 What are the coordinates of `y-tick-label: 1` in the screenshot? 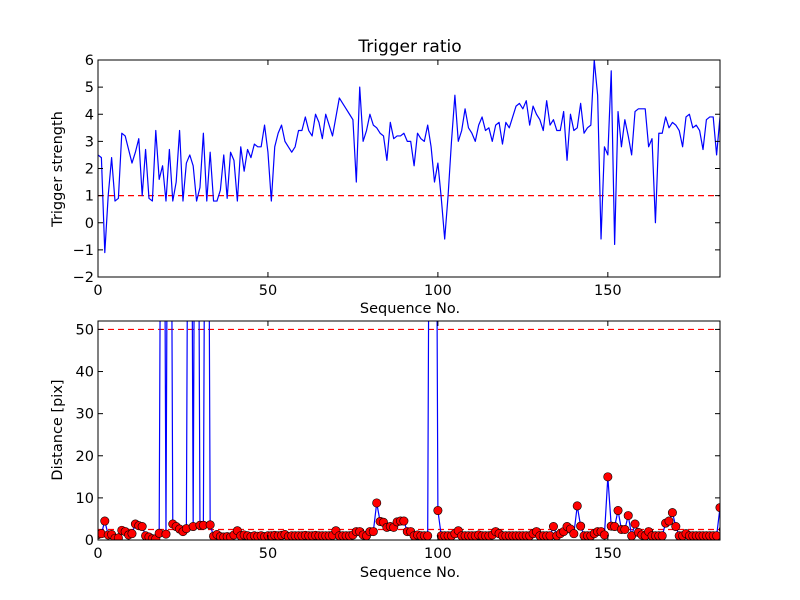 It's located at (89, 197).